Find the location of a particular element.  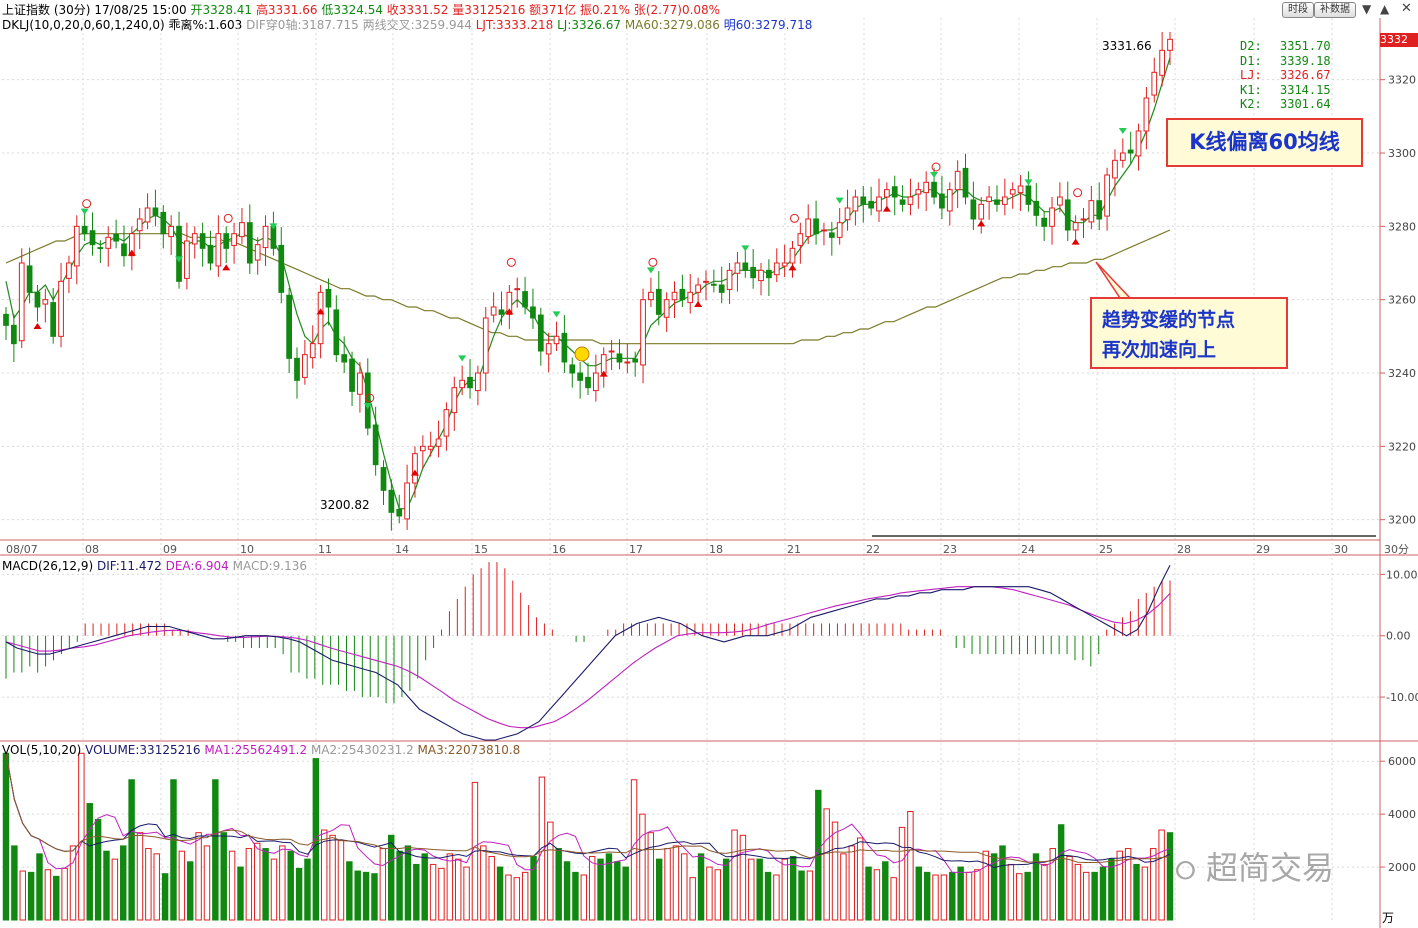

macd-dea: DEA:6.904 is located at coordinates (197, 566).